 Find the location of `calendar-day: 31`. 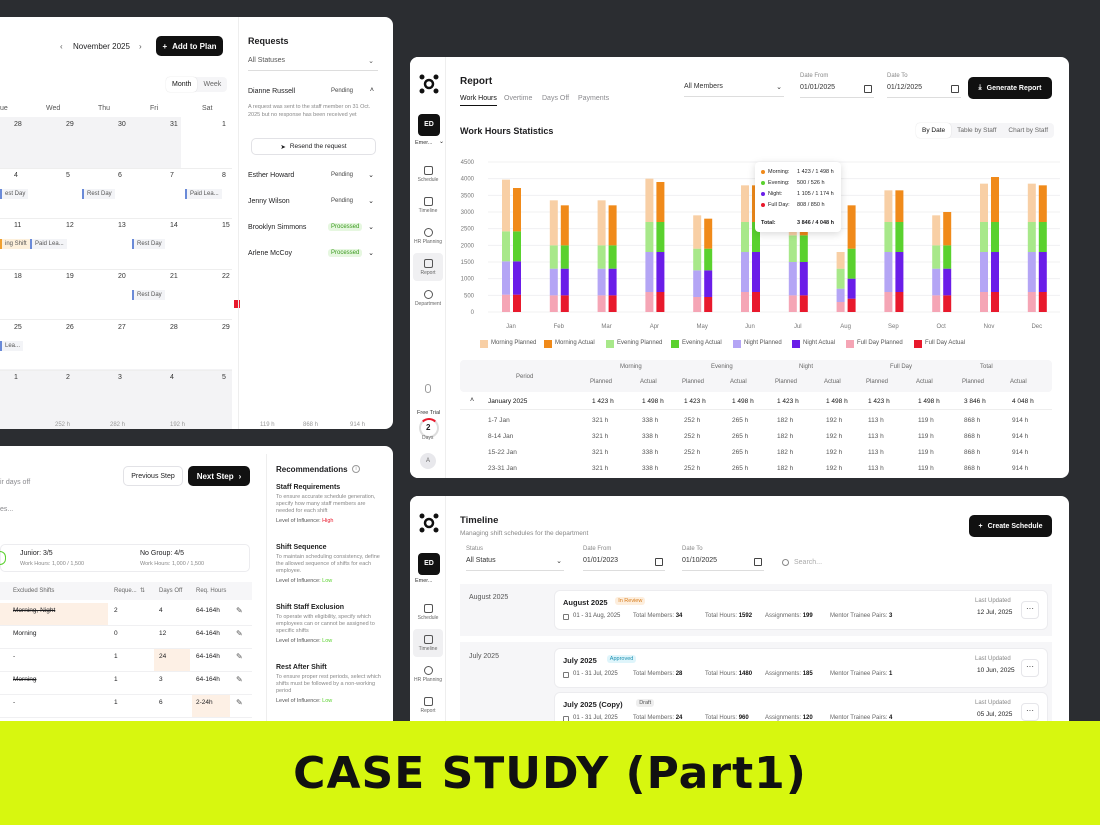

calendar-day: 31 is located at coordinates (174, 124).